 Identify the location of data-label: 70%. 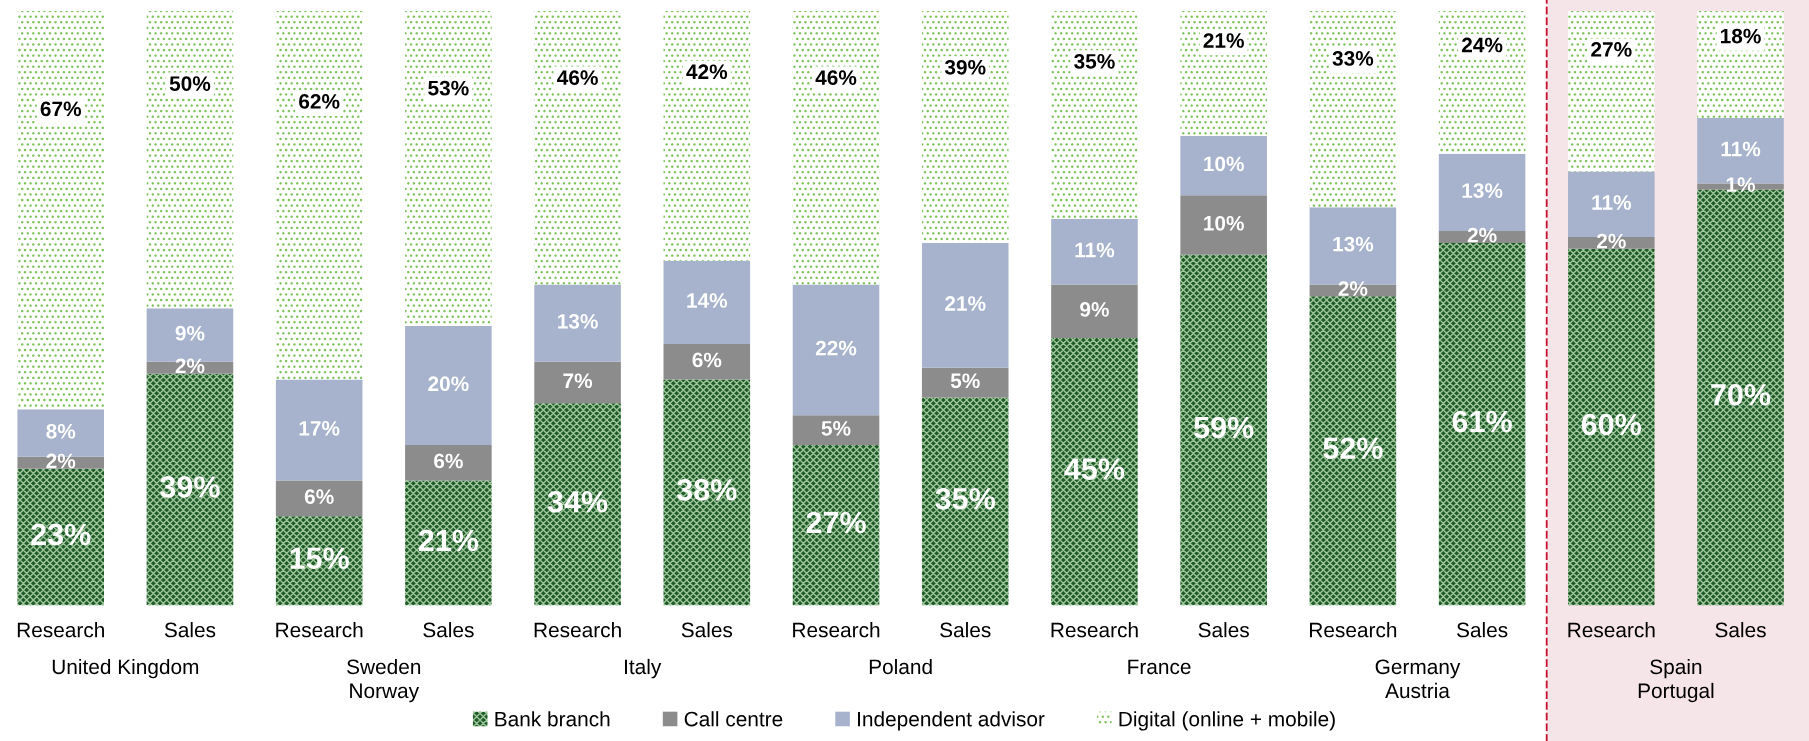
(1741, 394).